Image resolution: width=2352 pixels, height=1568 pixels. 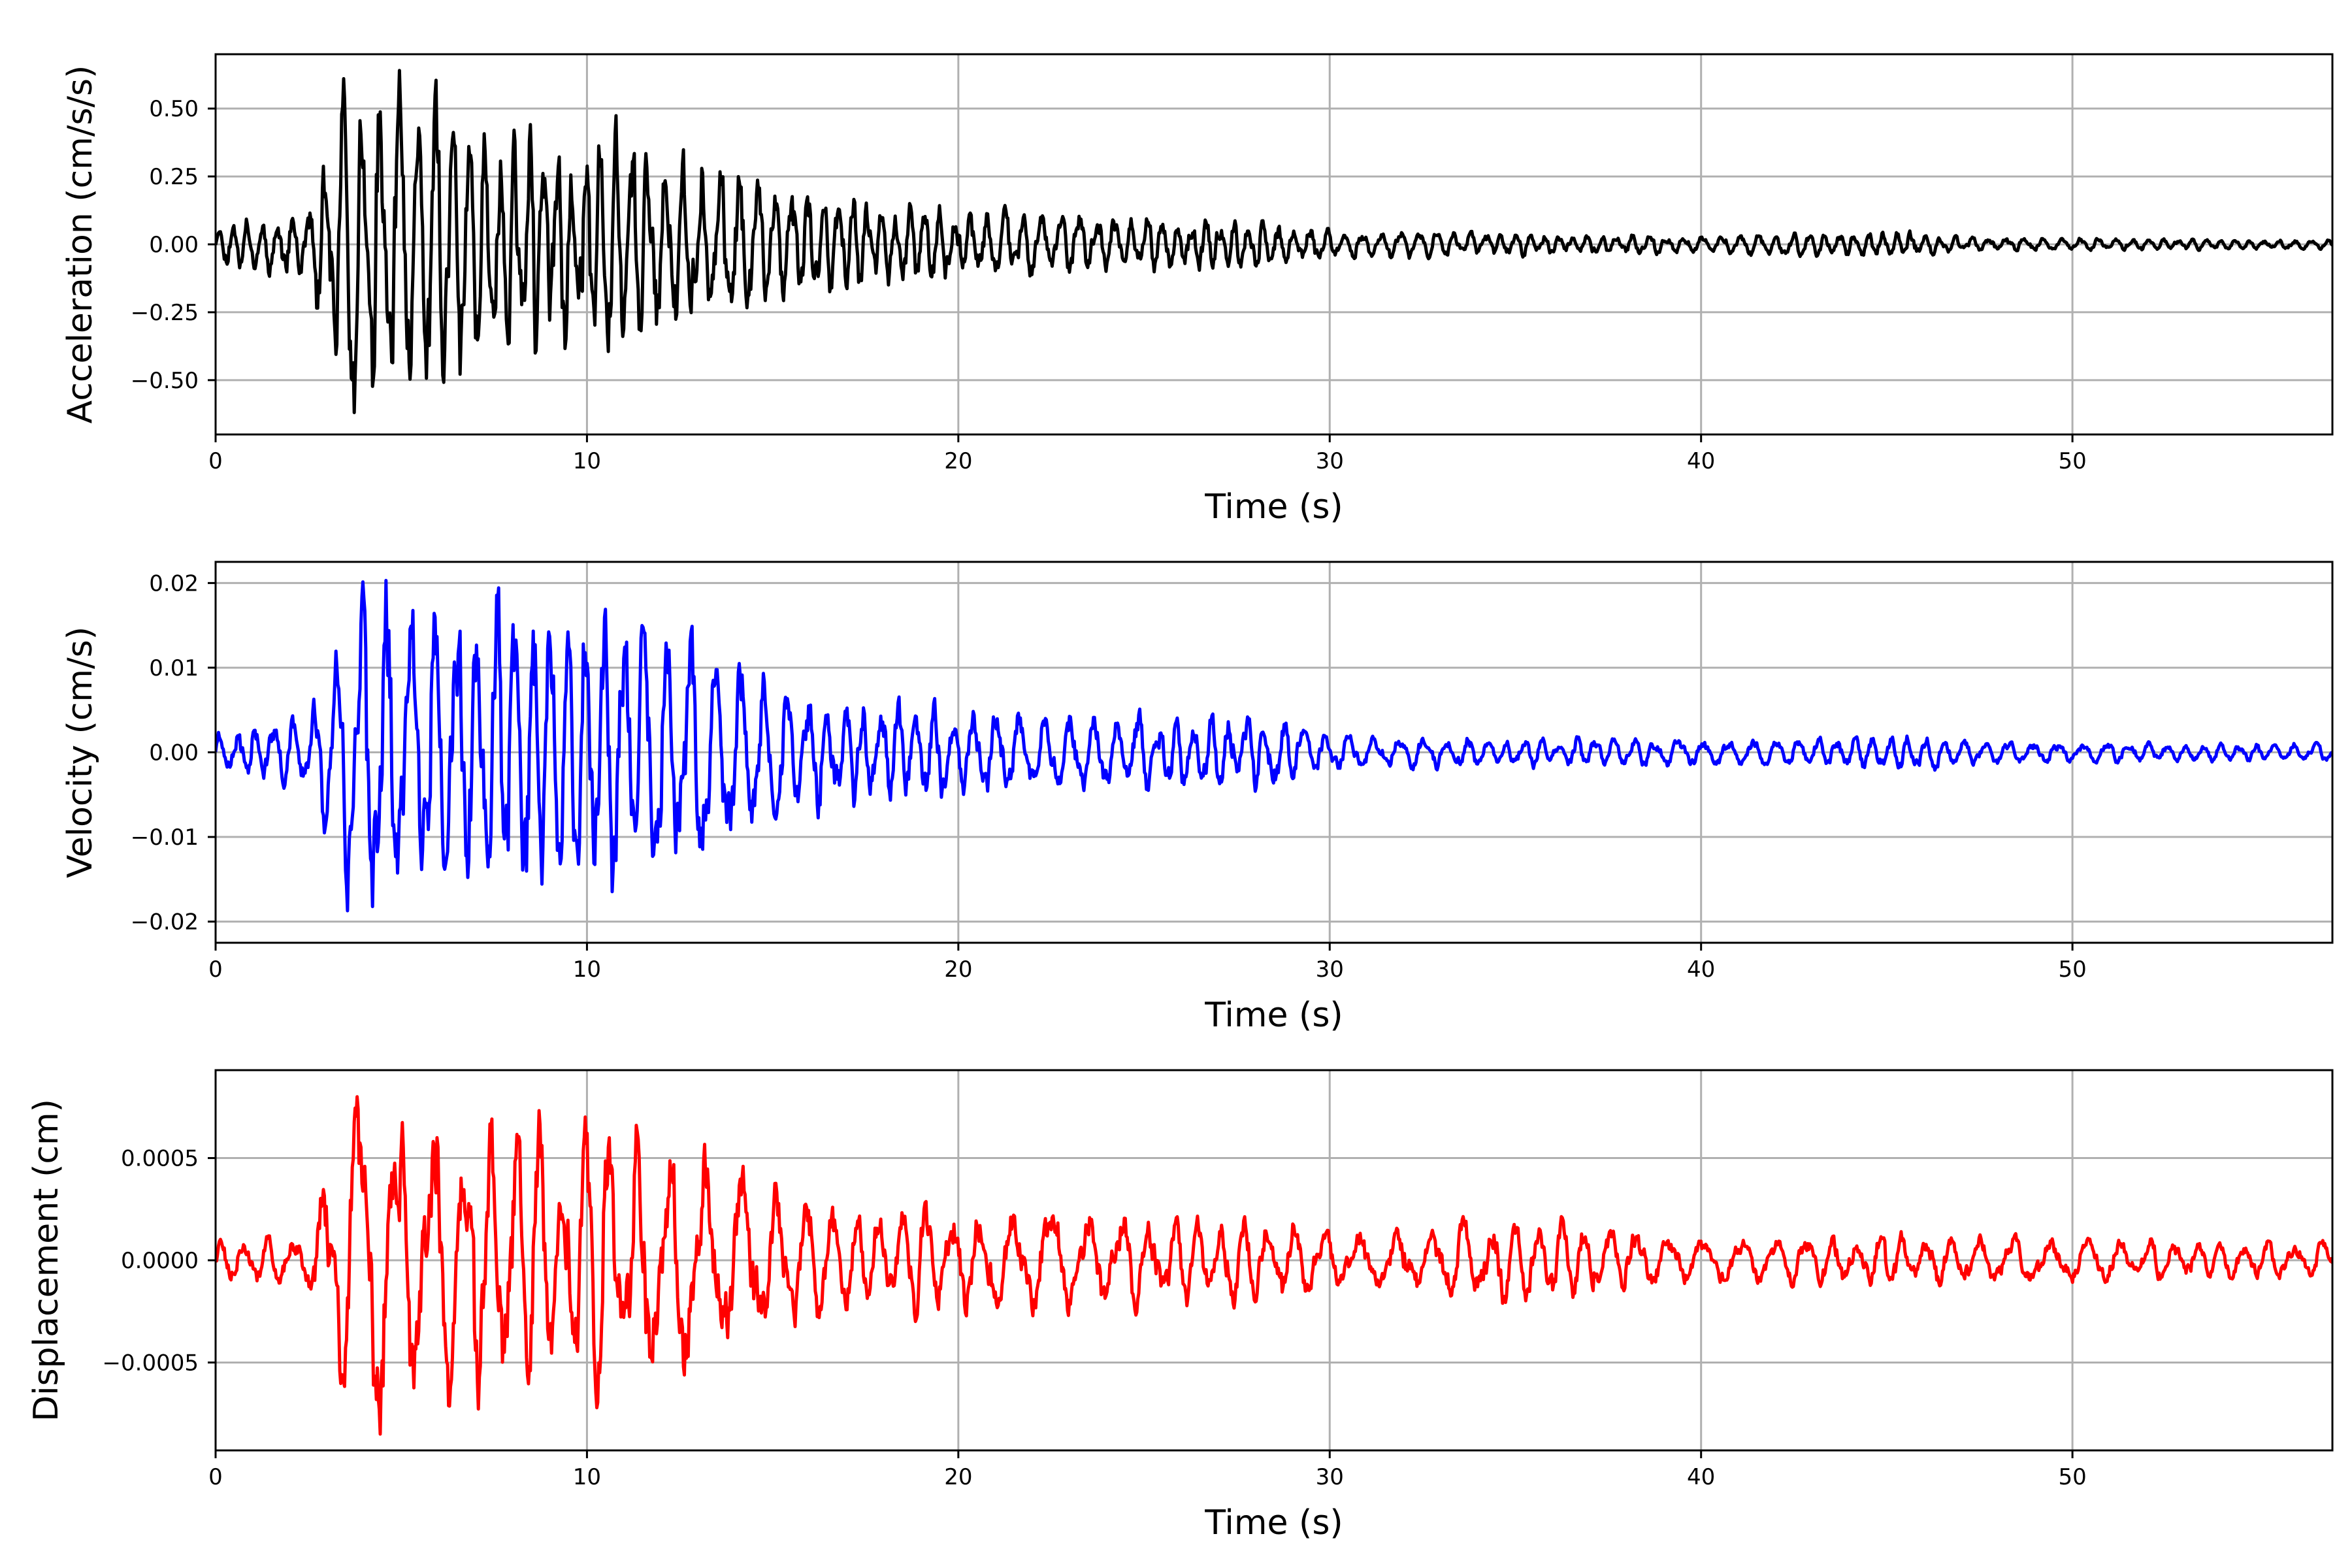 I want to click on displacement-ytick-label-0: −0.0005, so click(x=151, y=1363).